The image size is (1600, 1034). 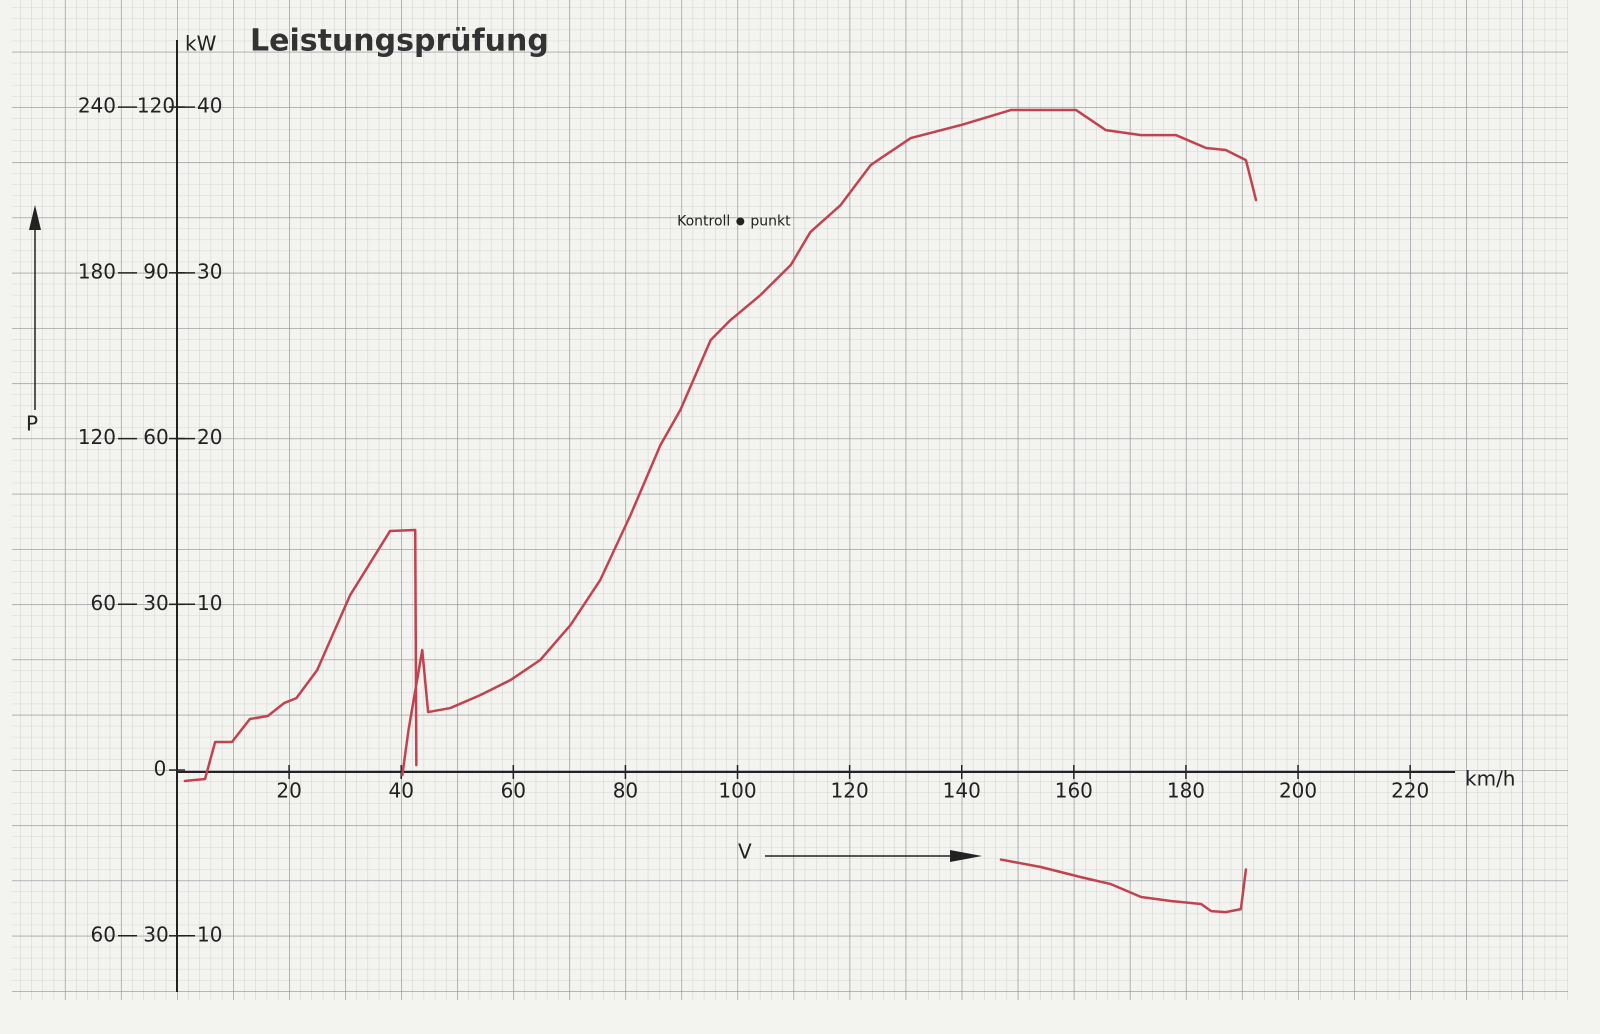 What do you see at coordinates (1298, 791) in the screenshot?
I see `x-tick-label: 200` at bounding box center [1298, 791].